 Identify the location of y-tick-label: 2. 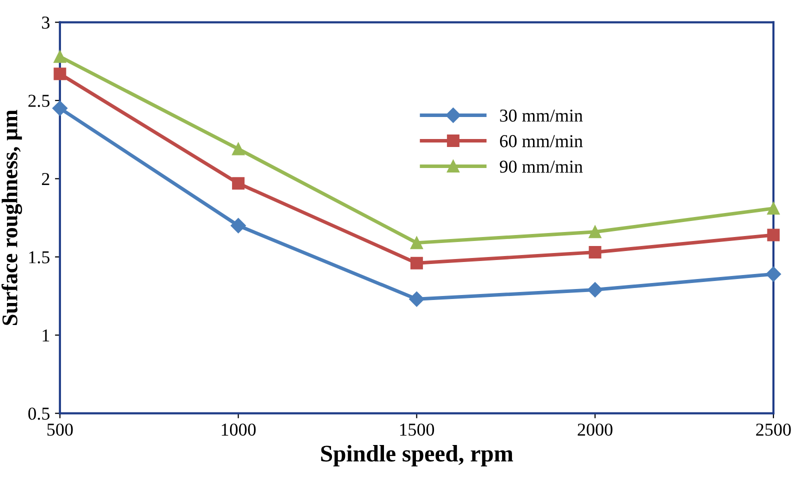
(46, 179).